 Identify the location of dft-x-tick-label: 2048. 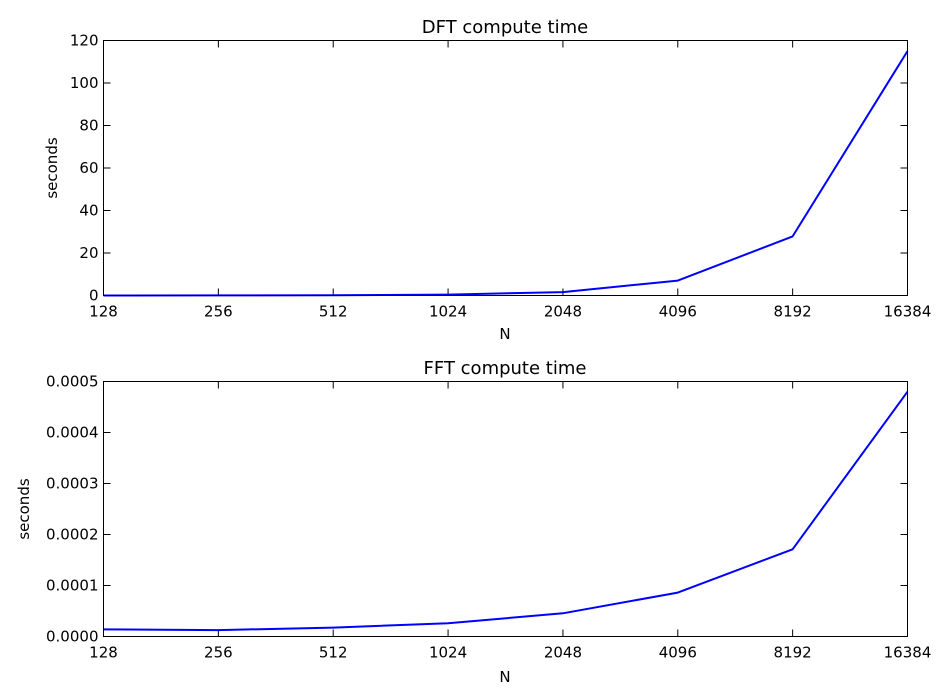
(563, 312).